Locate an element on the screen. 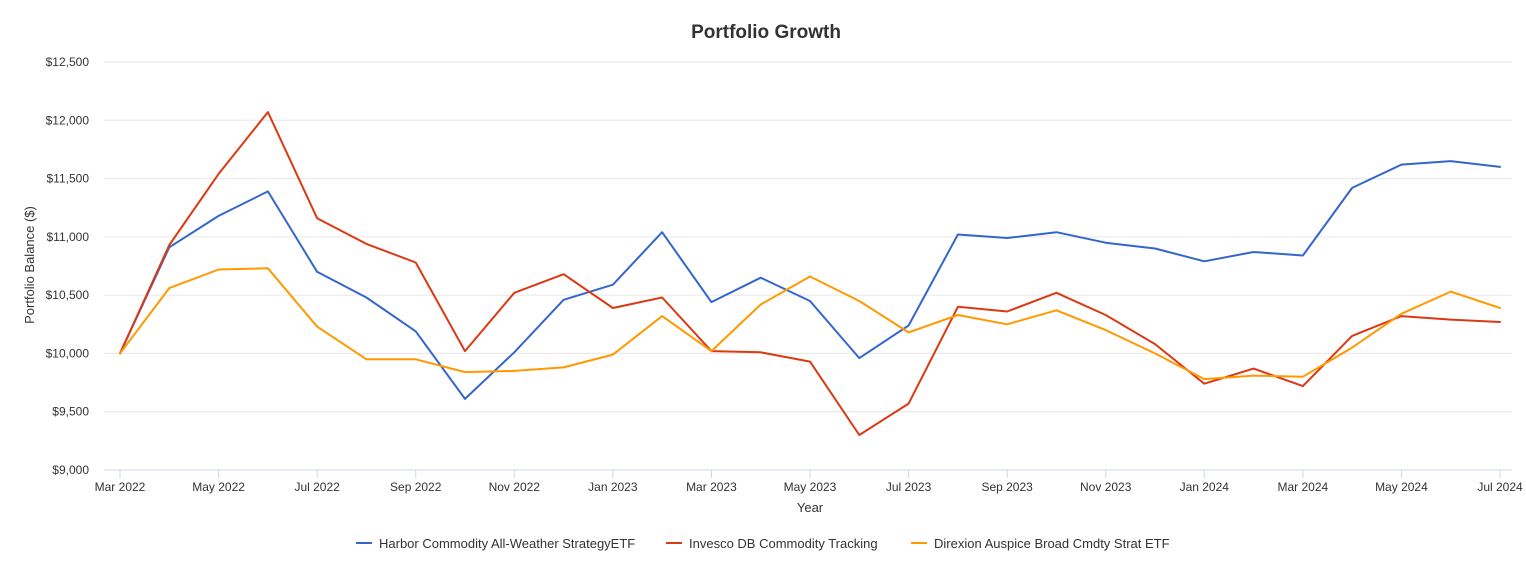 The width and height of the screenshot is (1526, 565). y-tick-label: $12,500 is located at coordinates (68, 62).